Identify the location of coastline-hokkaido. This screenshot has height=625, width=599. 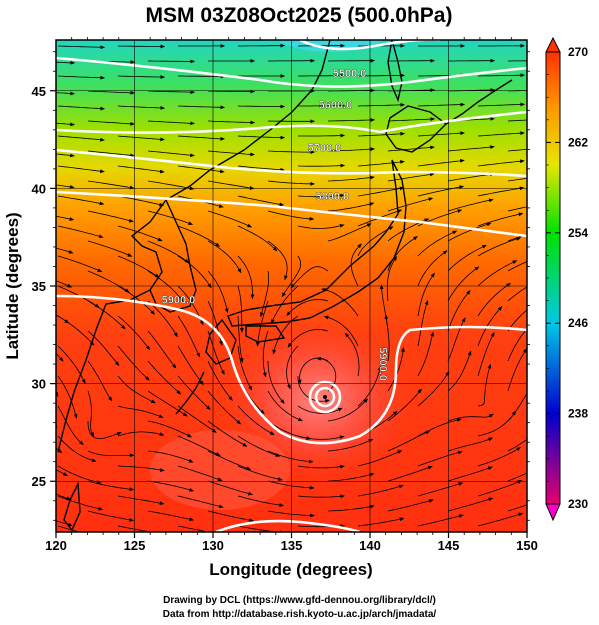
(416, 129).